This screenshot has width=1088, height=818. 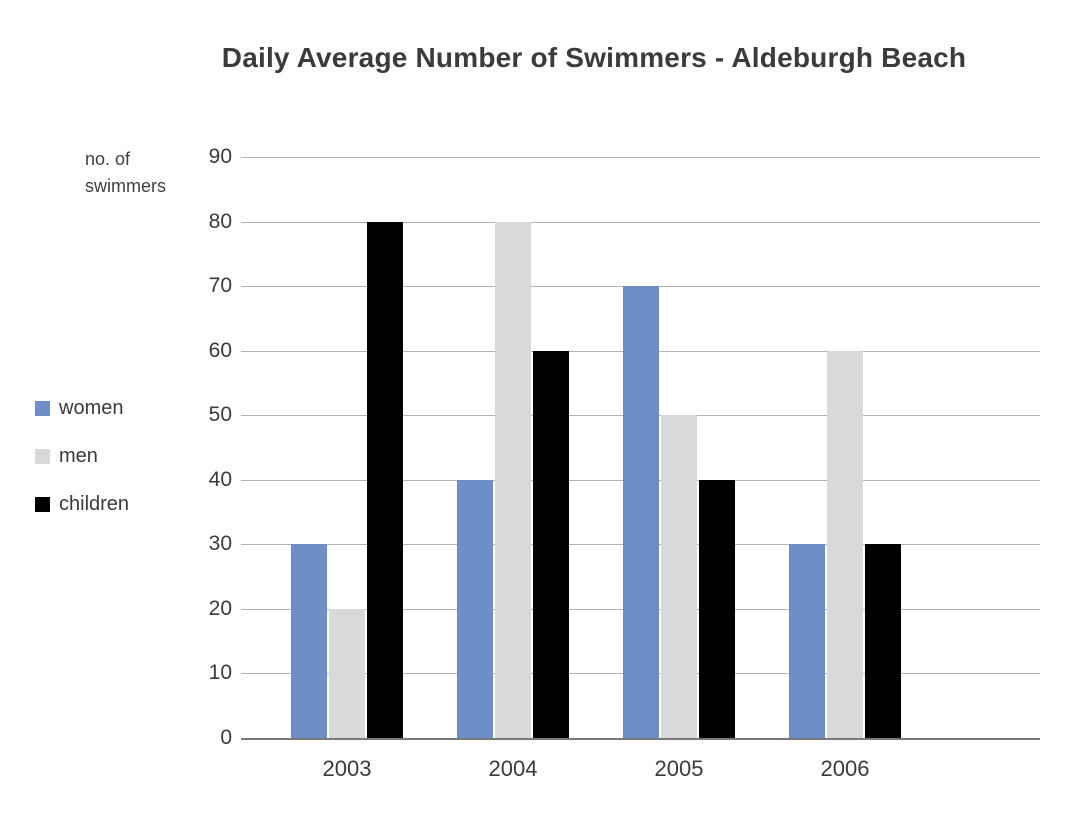 What do you see at coordinates (475, 608) in the screenshot?
I see `bar-women-2004` at bounding box center [475, 608].